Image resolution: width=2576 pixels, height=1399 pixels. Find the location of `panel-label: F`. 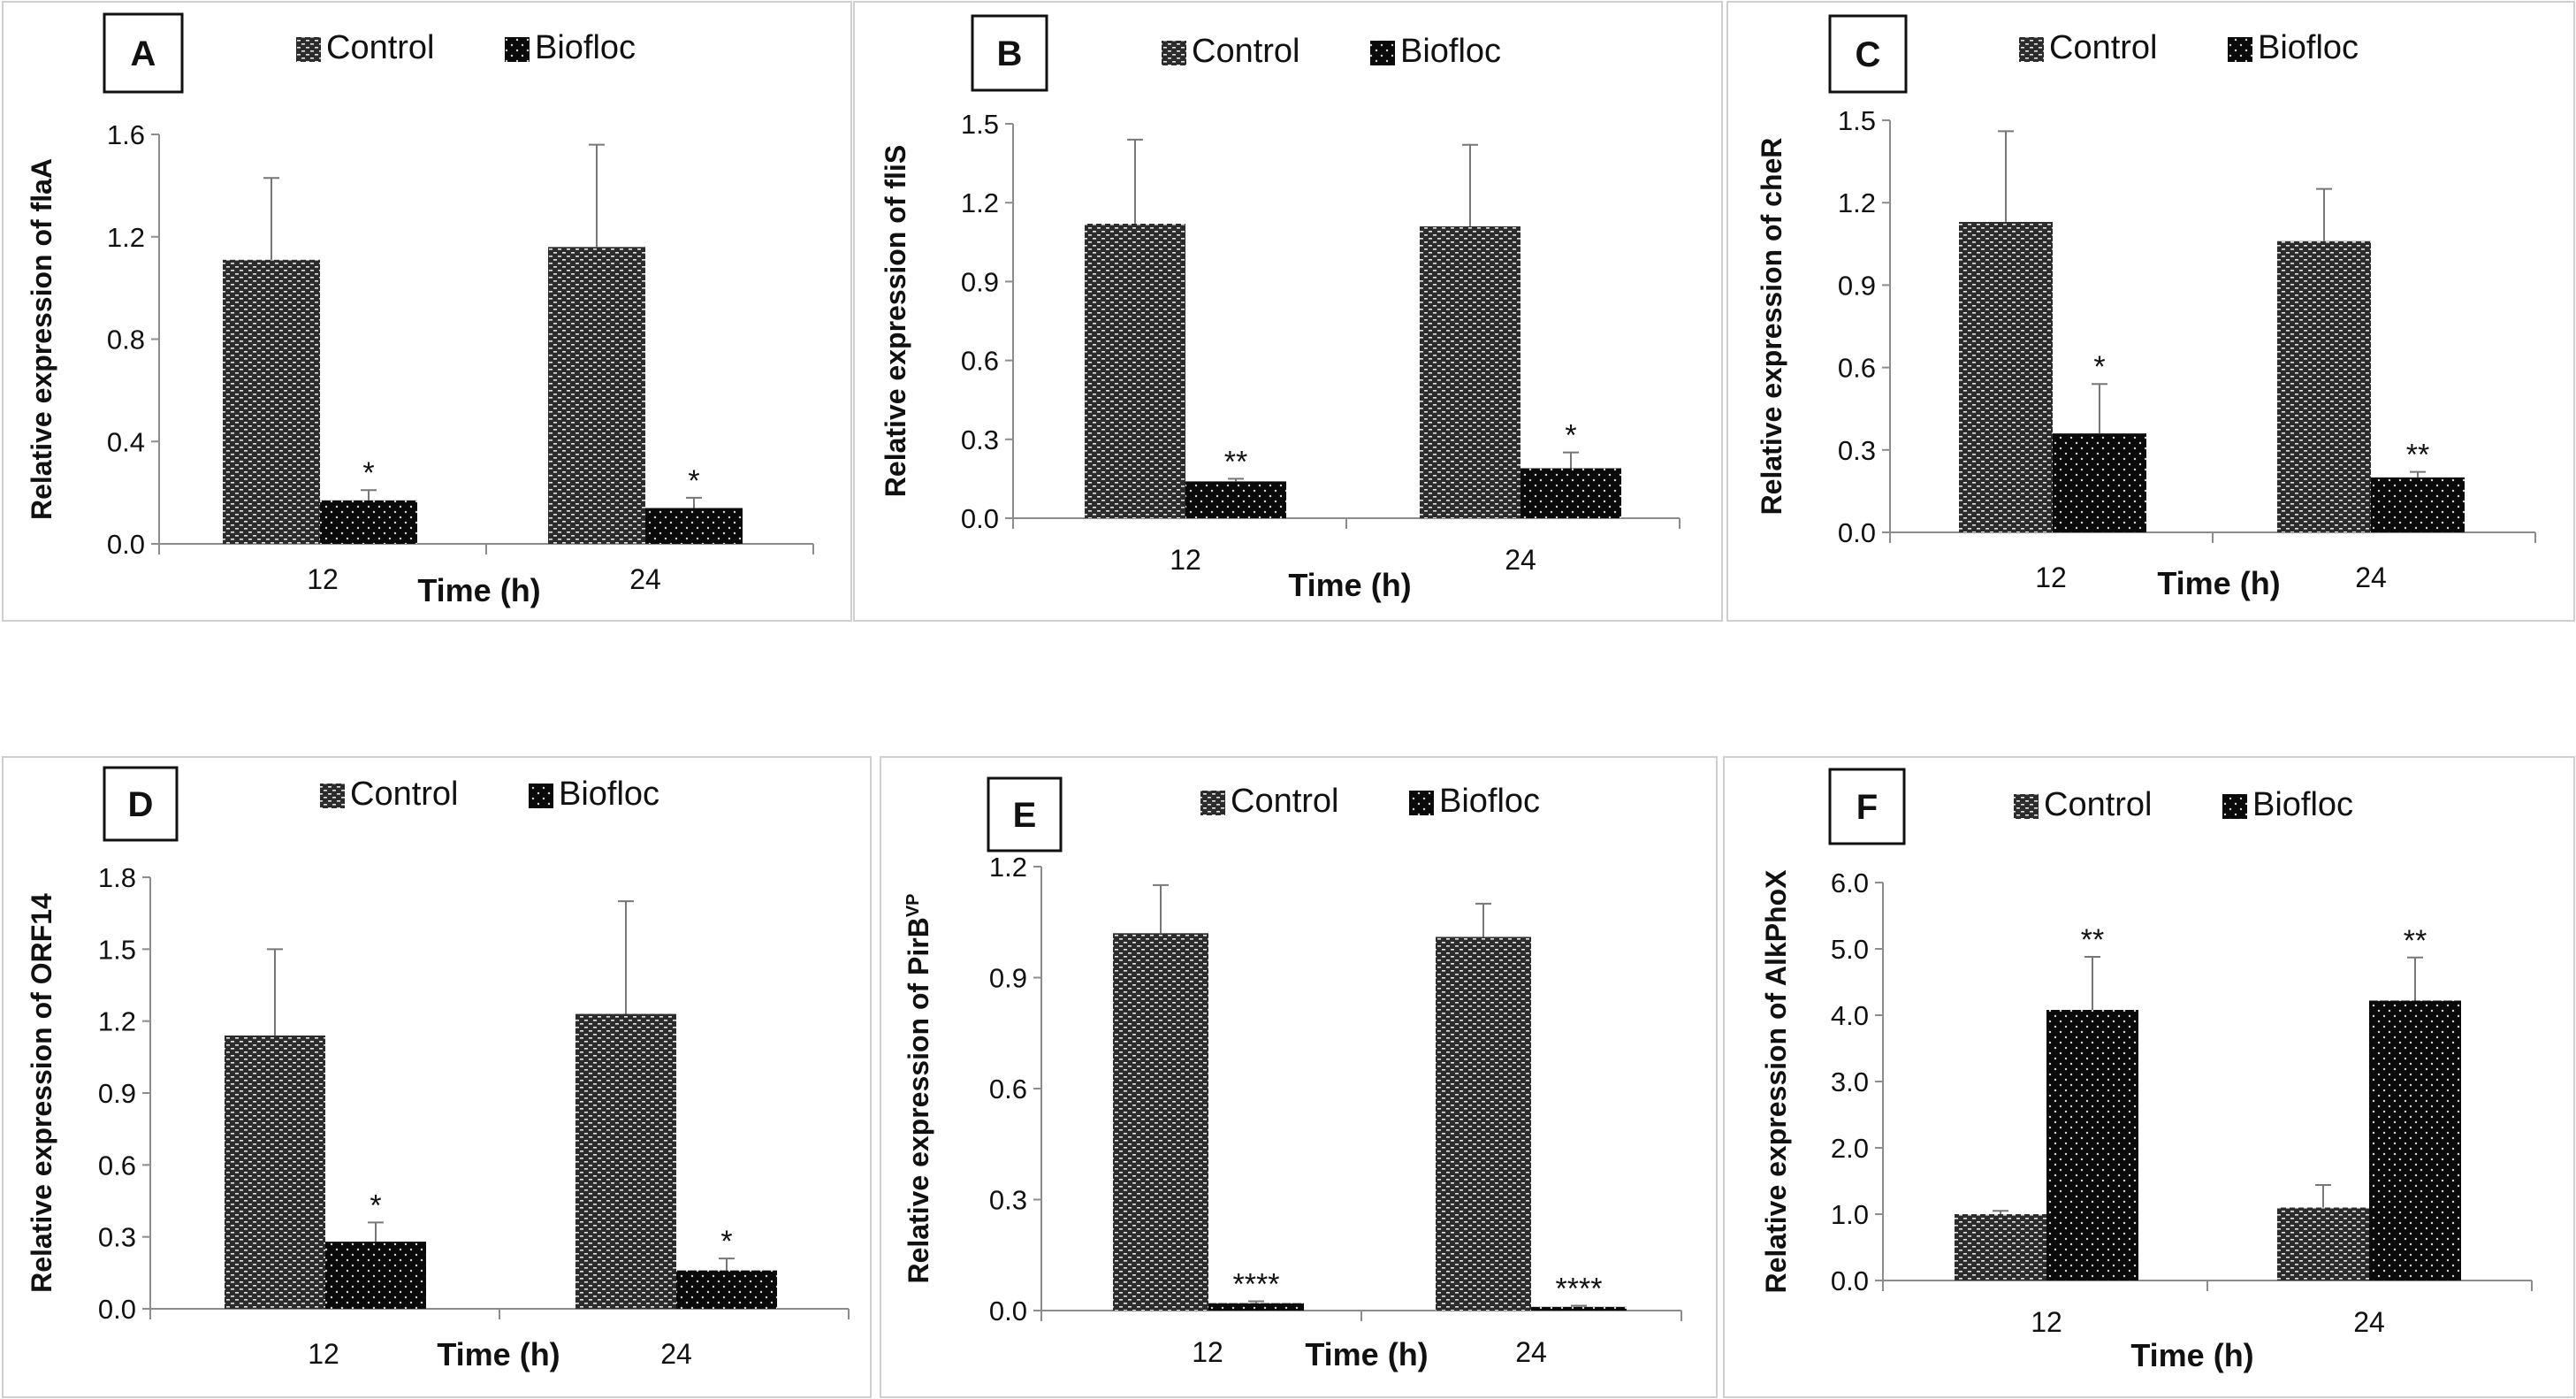

panel-label: F is located at coordinates (1867, 807).